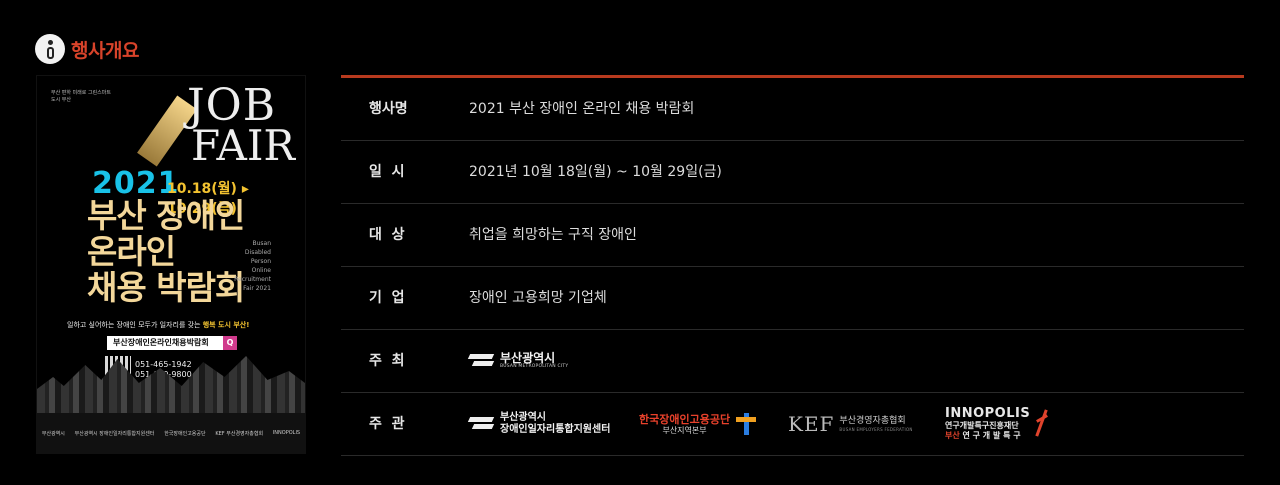 The height and width of the screenshot is (485, 1280). What do you see at coordinates (387, 361) in the screenshot?
I see `row-label: 주 최` at bounding box center [387, 361].